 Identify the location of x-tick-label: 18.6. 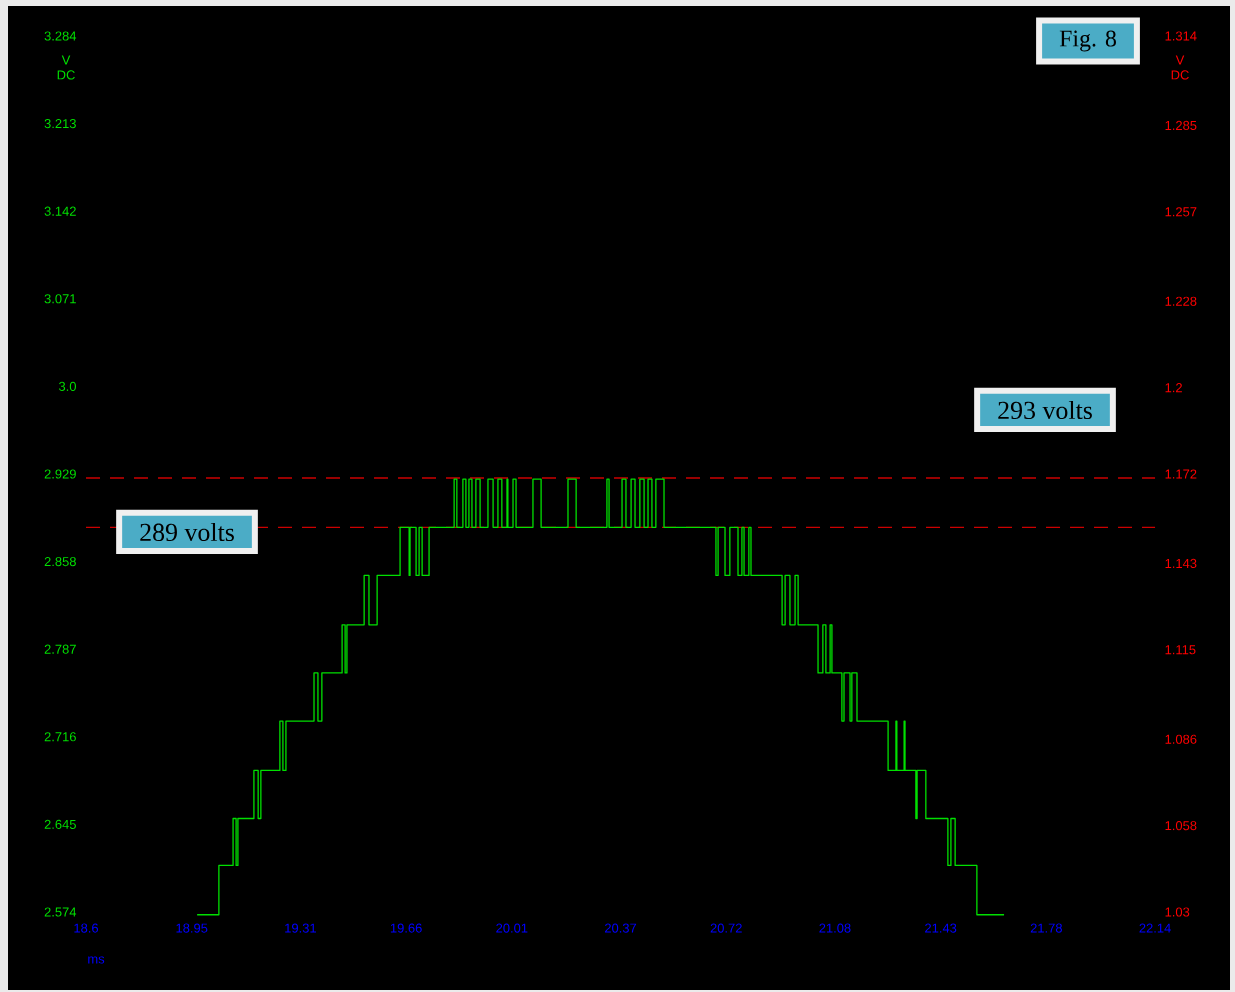
(86, 928).